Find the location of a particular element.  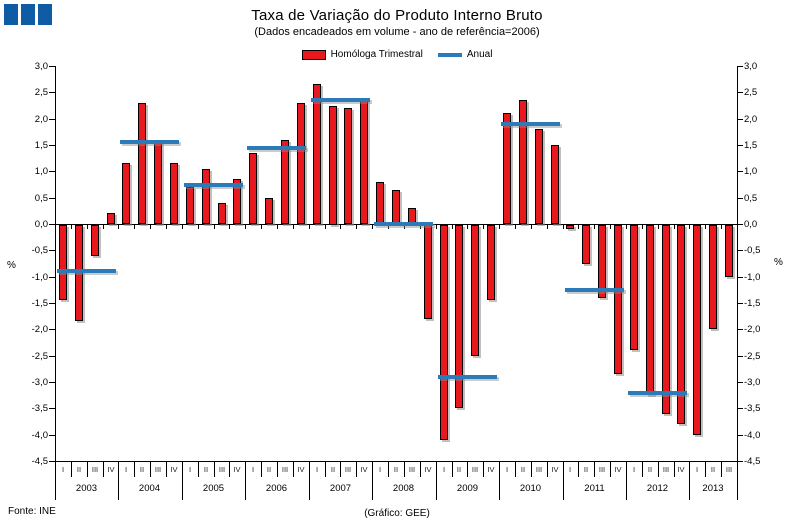

bar-2013-I is located at coordinates (697, 330).